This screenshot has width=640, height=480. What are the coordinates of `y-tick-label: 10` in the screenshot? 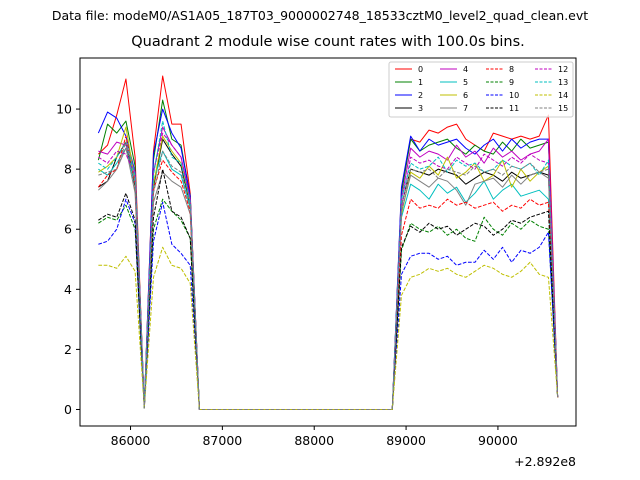 It's located at (64, 109).